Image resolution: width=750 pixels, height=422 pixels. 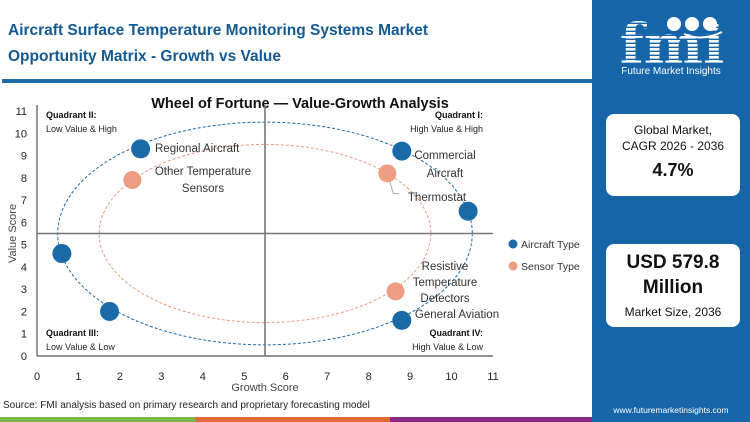 I want to click on y-tick-label: 10, so click(x=21, y=134).